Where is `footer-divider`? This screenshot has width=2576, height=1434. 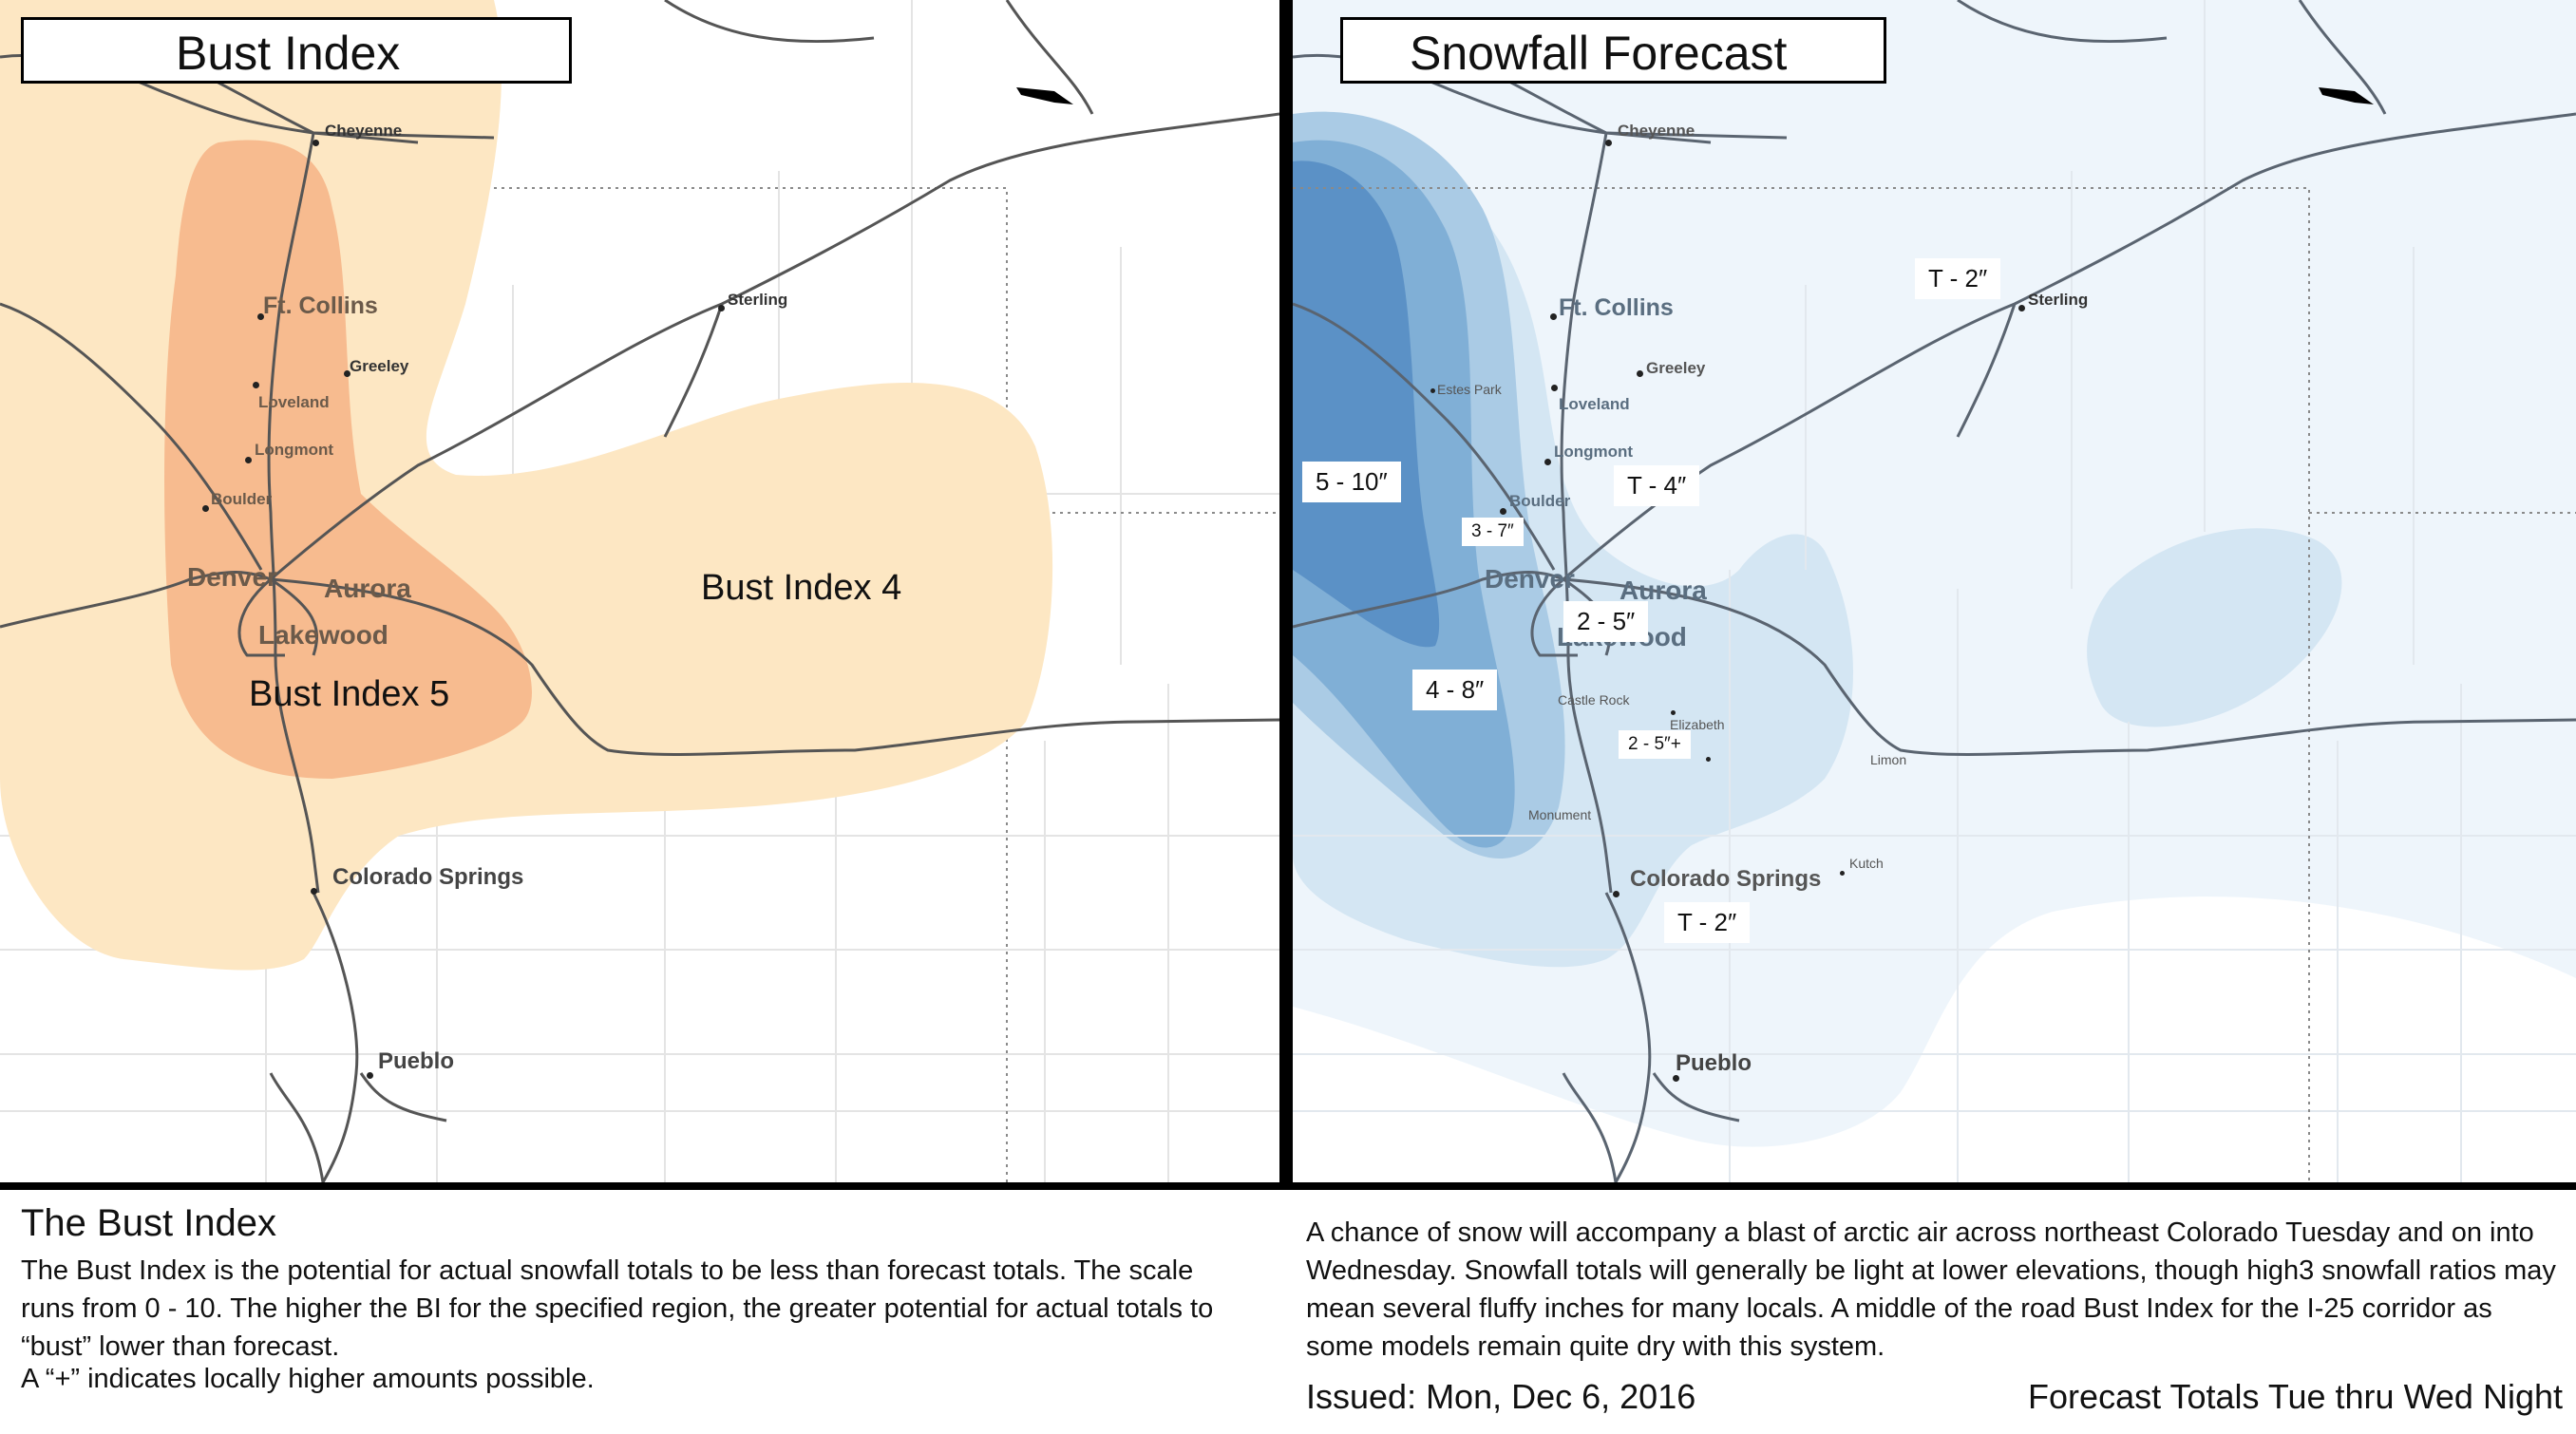 footer-divider is located at coordinates (1288, 1186).